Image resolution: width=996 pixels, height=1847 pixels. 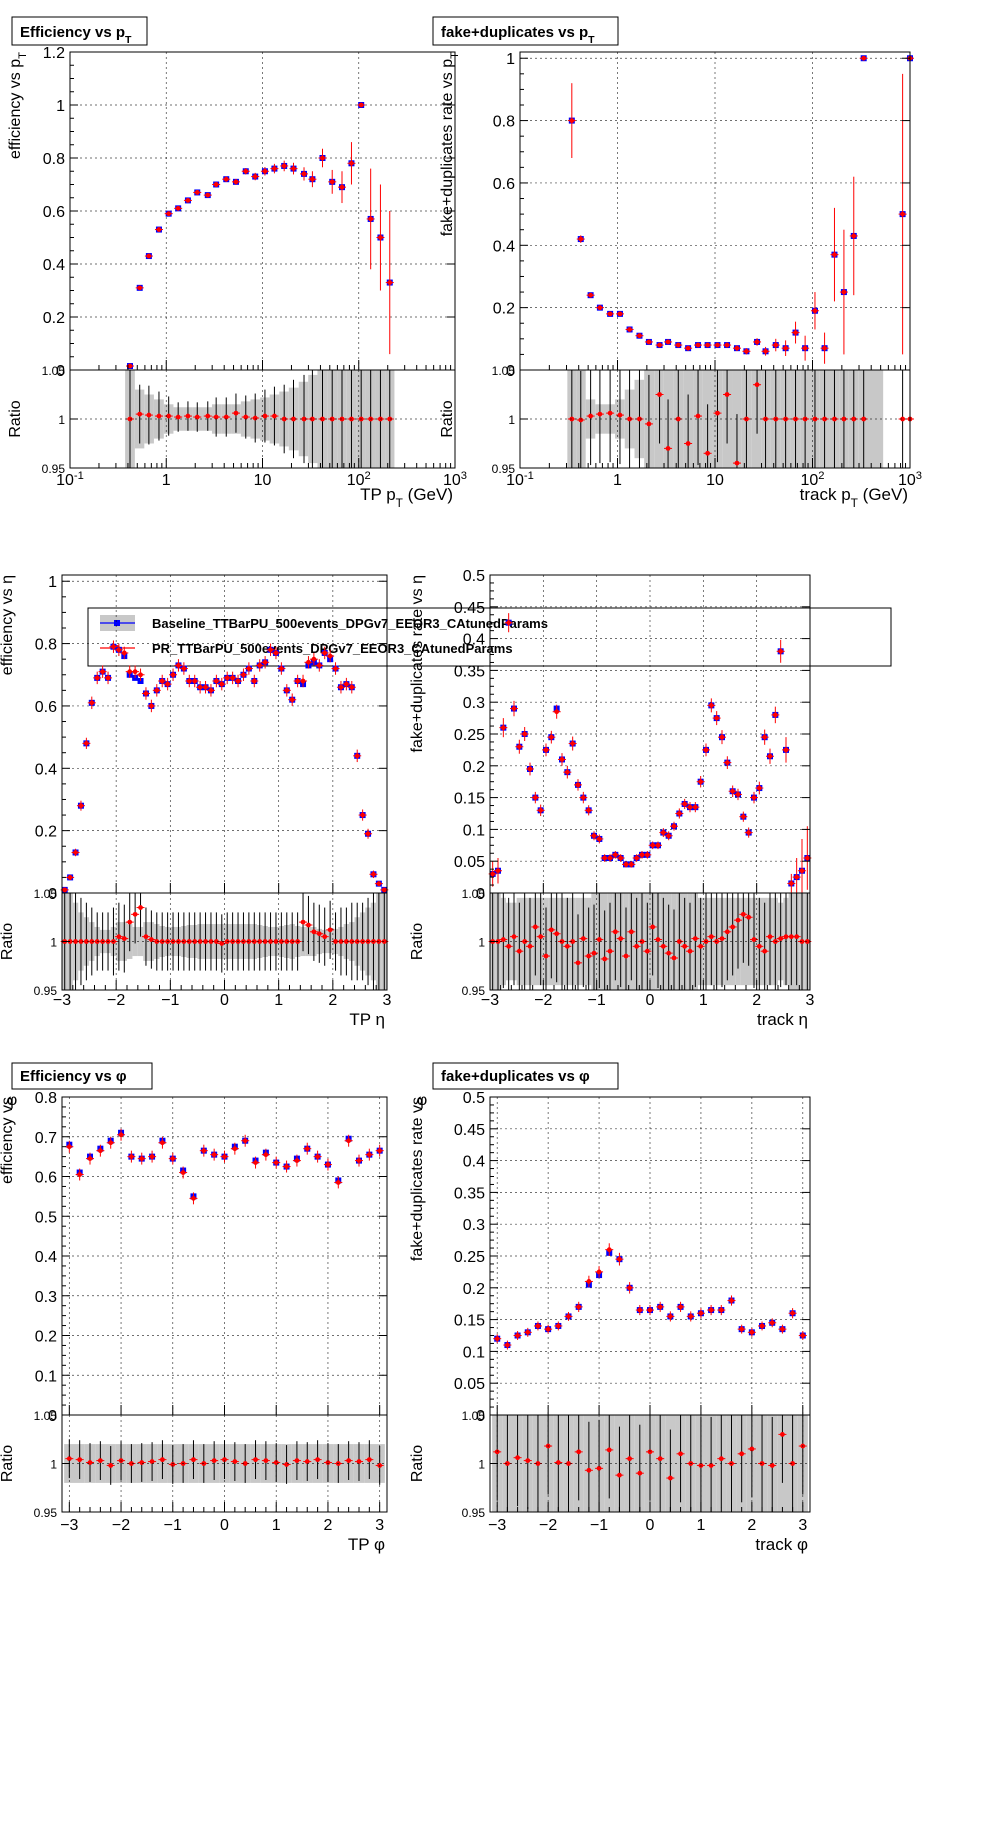 I want to click on x-tick-label: 3, so click(x=387, y=1000).